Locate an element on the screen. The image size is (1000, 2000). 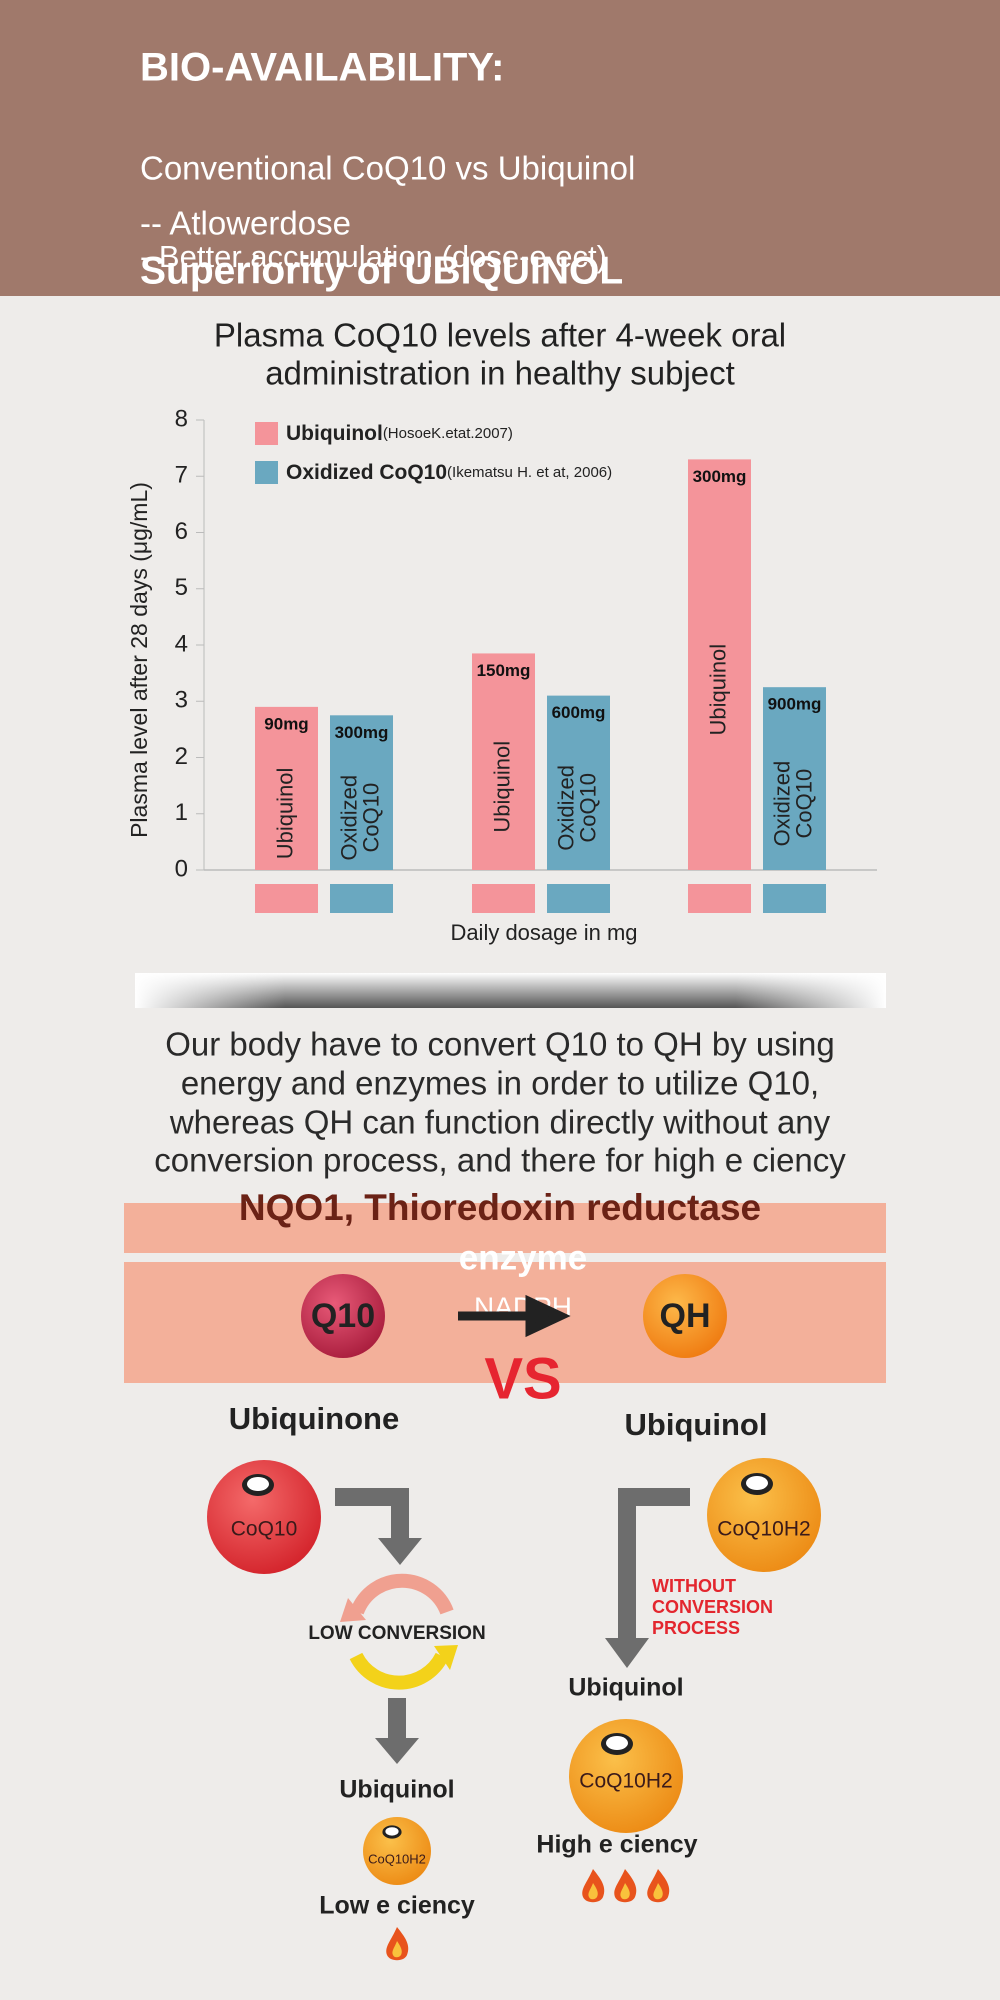
header-point: - Better accumulation (dose-e ect) is located at coordinates (373, 256).